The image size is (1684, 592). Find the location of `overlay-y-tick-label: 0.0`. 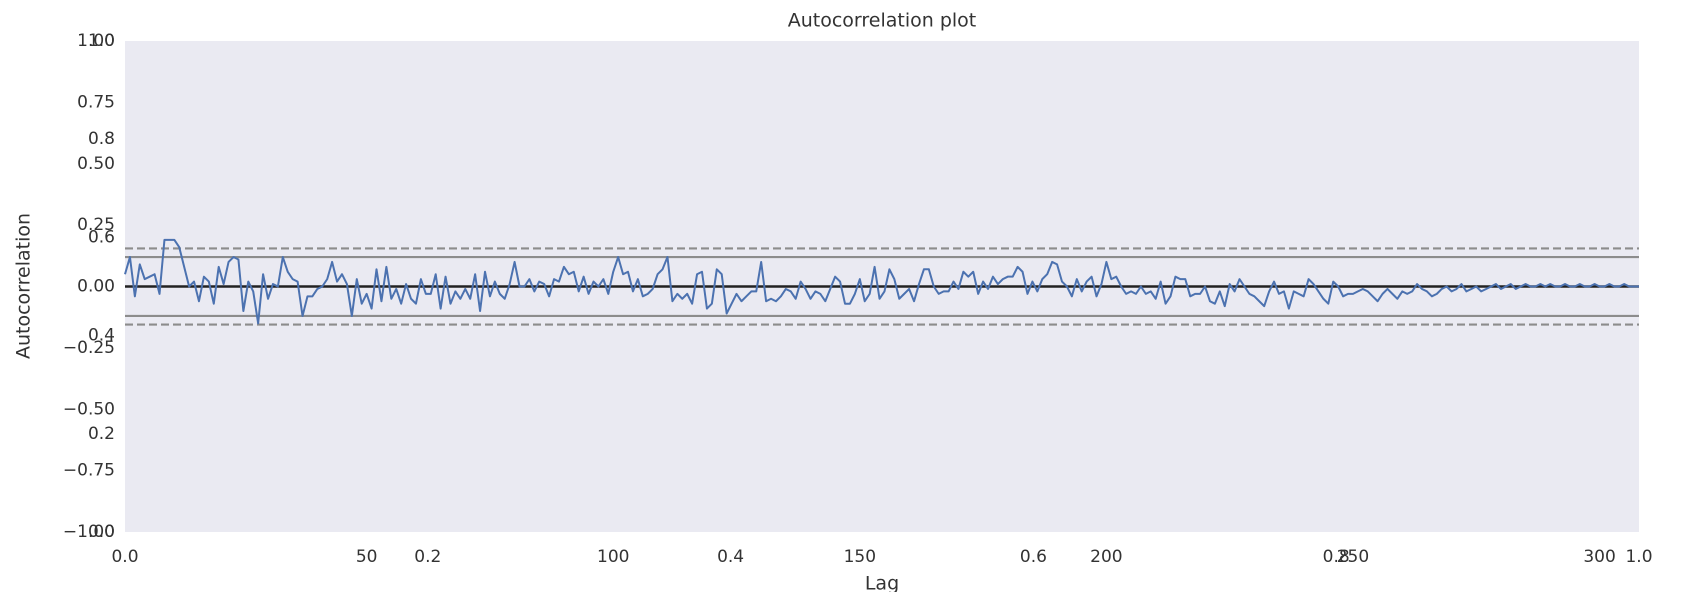

overlay-y-tick-label: 0.0 is located at coordinates (101, 532).